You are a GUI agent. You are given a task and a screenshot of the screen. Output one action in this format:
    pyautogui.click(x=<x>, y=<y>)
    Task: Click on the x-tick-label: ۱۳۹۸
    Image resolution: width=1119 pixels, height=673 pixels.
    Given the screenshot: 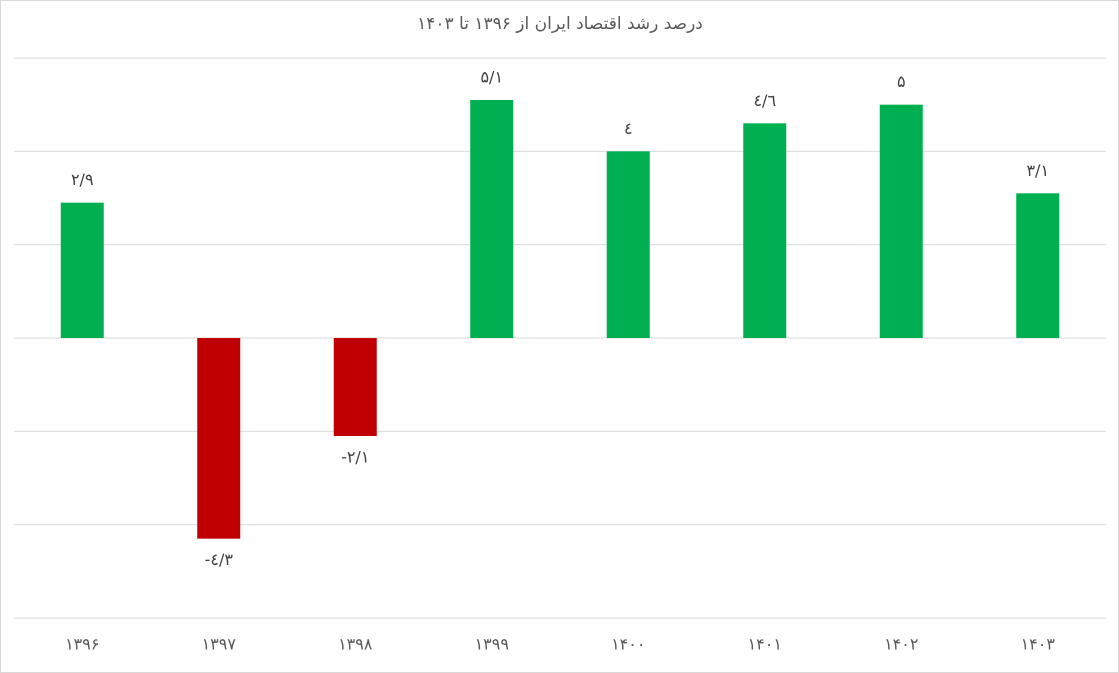 What is the action you would take?
    pyautogui.click(x=355, y=644)
    